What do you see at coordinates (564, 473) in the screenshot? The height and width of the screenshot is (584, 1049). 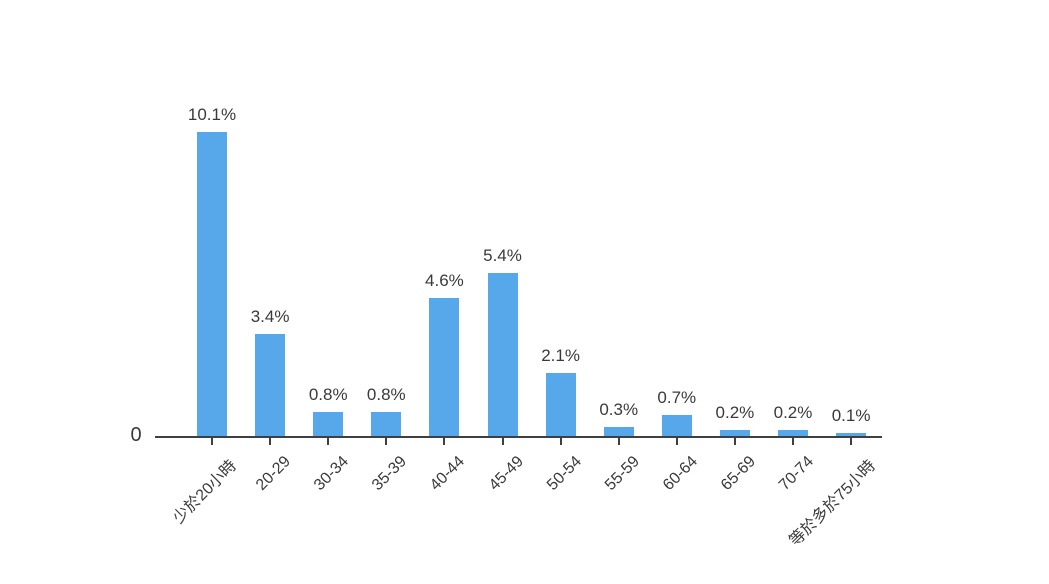 I see `x-axis-category-label: 50-54` at bounding box center [564, 473].